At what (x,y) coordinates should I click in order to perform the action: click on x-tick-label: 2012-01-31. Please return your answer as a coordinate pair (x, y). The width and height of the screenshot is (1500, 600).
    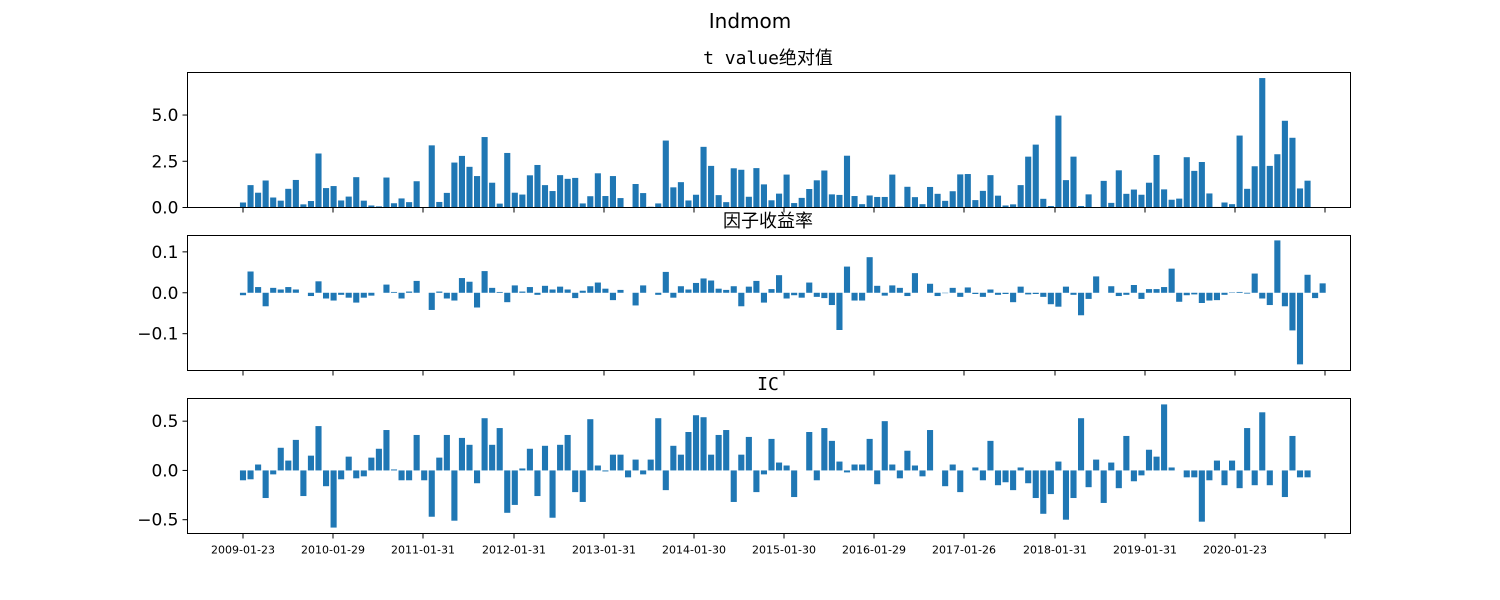
    Looking at the image, I should click on (514, 550).